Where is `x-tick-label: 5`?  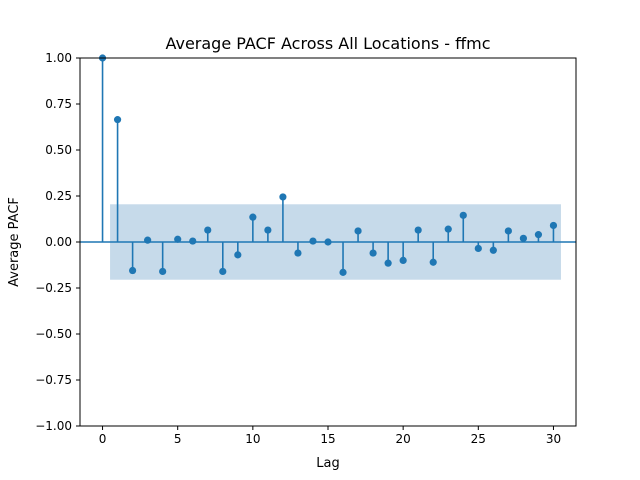
x-tick-label: 5 is located at coordinates (178, 439).